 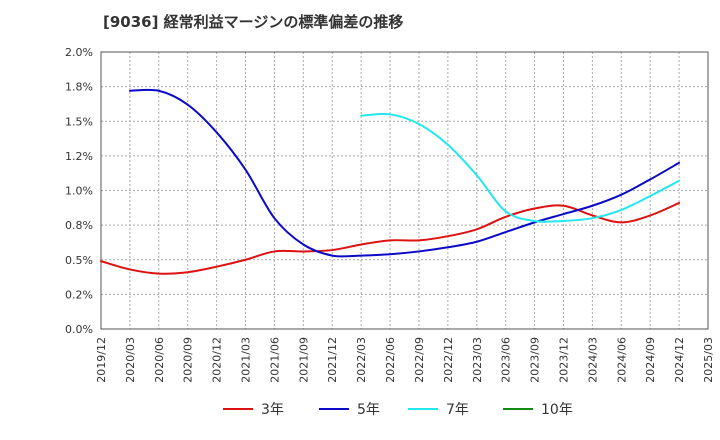 What do you see at coordinates (506, 360) in the screenshot?
I see `x-tick-label: 2023/06` at bounding box center [506, 360].